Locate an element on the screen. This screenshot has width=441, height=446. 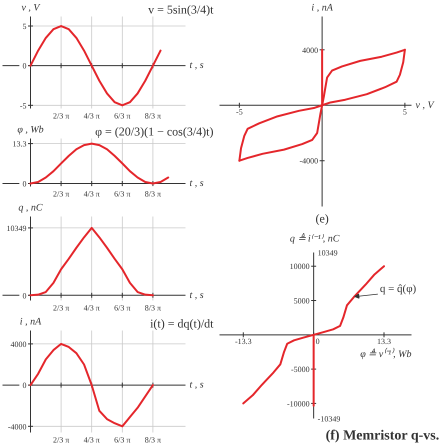
x-tick-label: 13.3 is located at coordinates (383, 341).